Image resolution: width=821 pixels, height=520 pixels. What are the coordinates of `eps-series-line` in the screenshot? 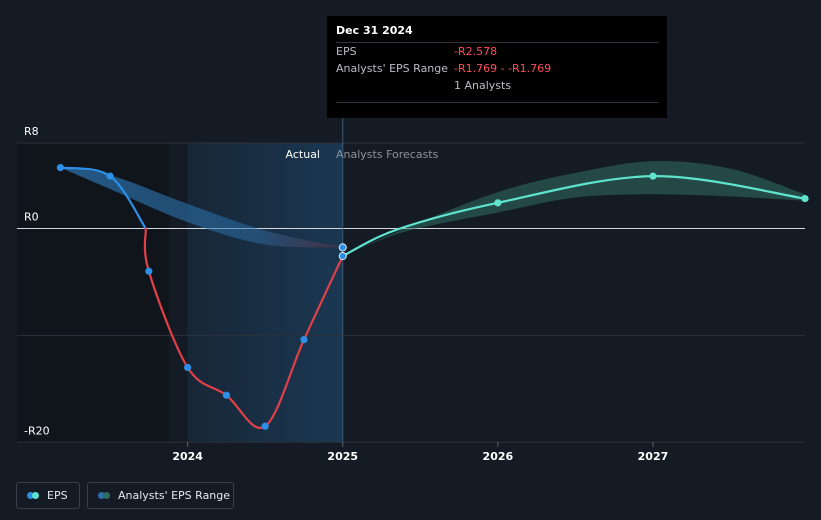 It's located at (574, 216).